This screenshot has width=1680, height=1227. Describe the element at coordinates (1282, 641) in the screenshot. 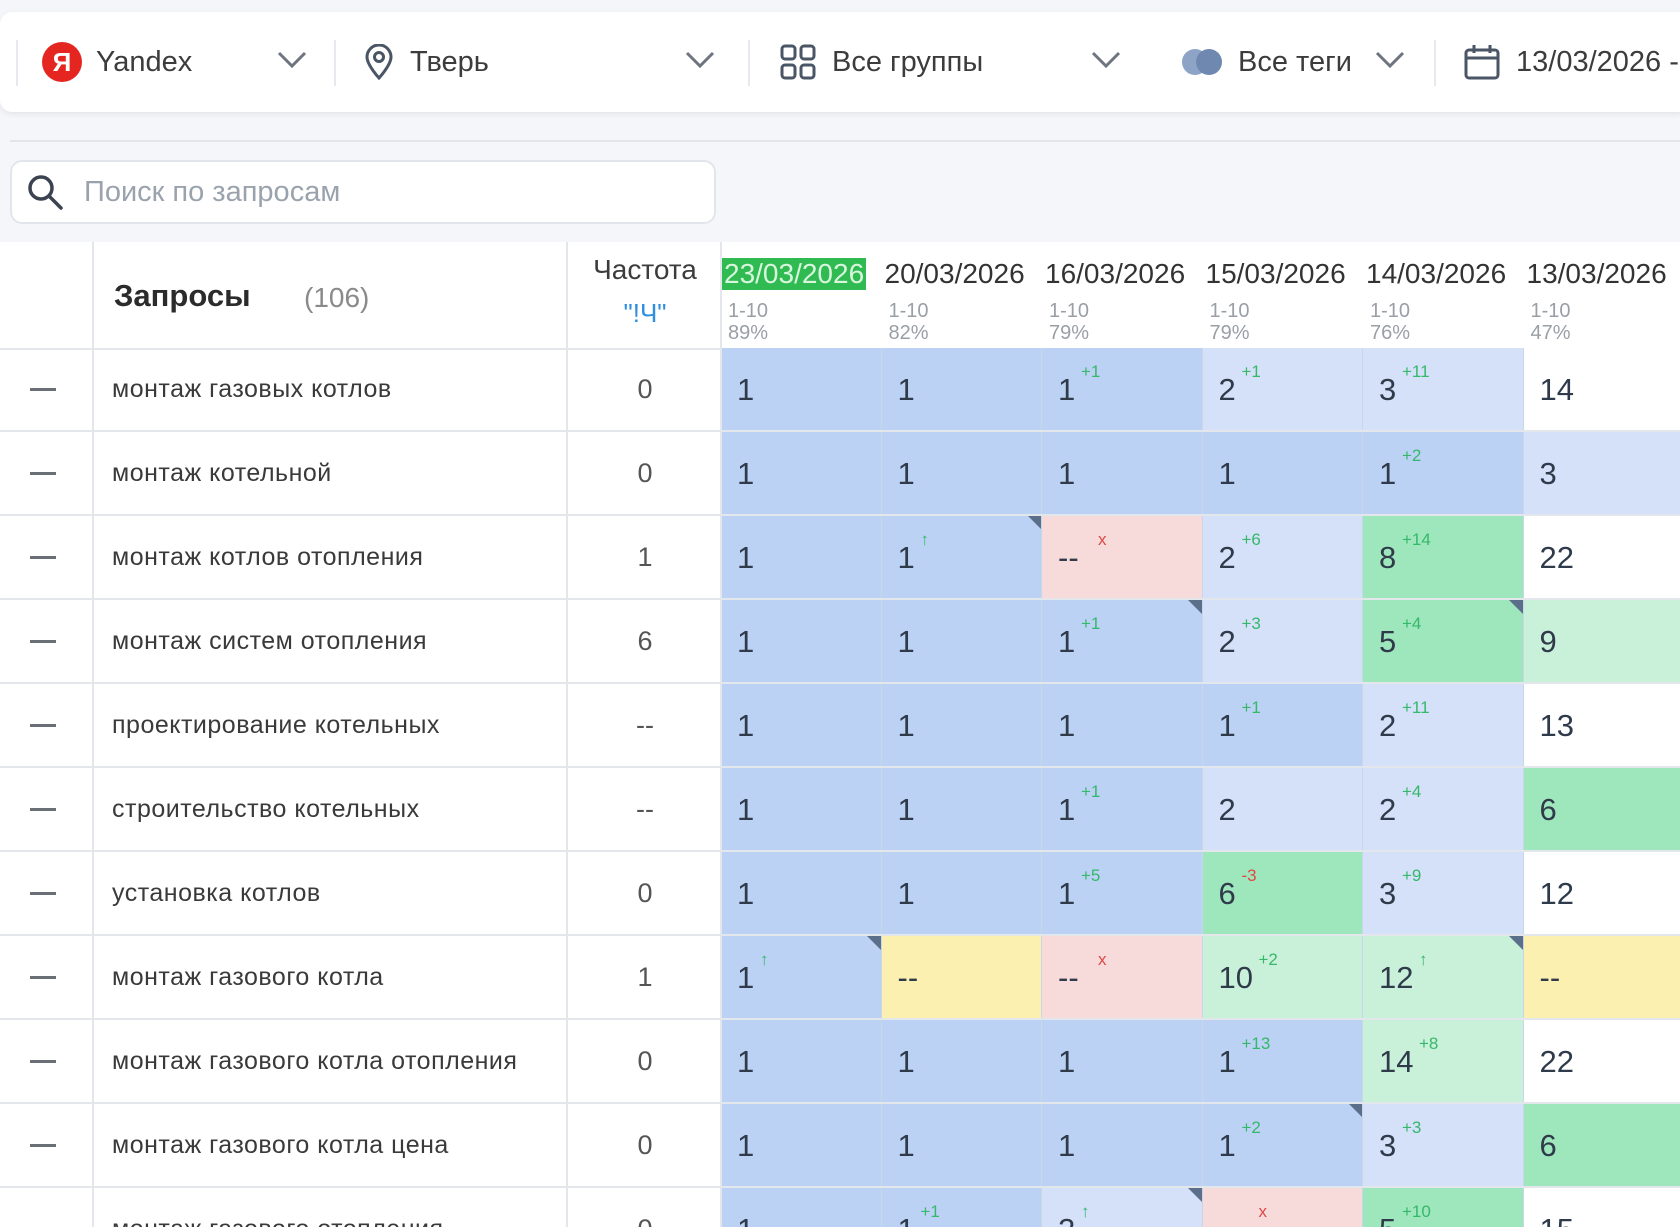

I see `position-cell: 2 +3` at that location.